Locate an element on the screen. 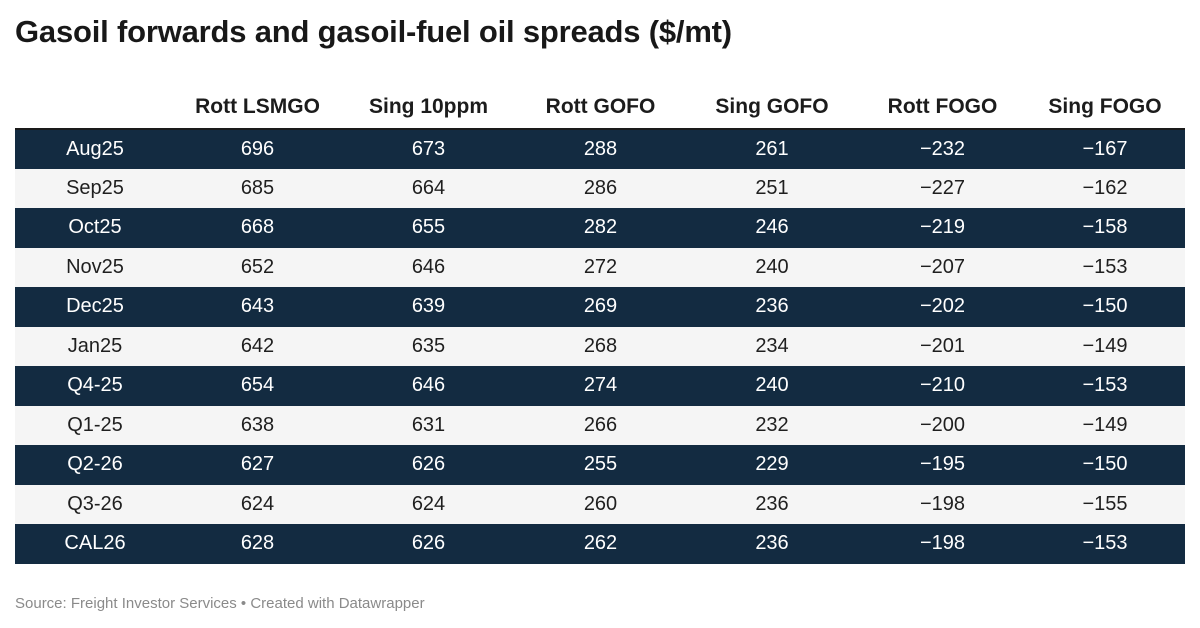  table-cell: −201 is located at coordinates (942, 346).